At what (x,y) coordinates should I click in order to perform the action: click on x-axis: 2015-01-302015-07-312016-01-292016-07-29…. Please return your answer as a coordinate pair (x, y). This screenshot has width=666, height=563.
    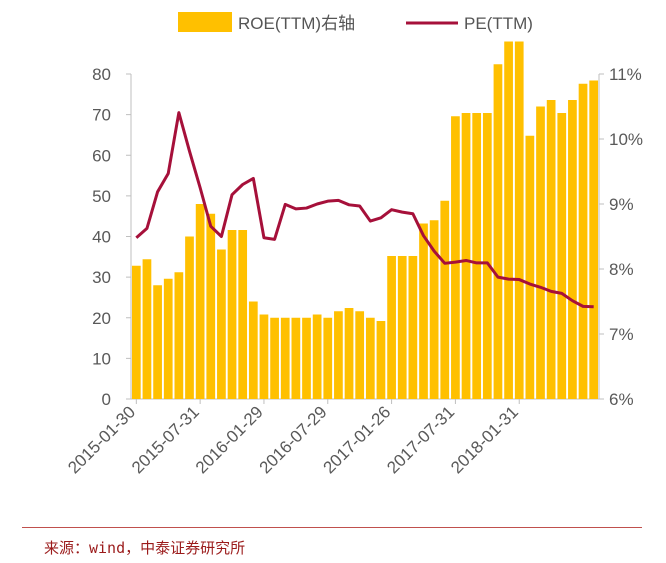
    Looking at the image, I should click on (293, 438).